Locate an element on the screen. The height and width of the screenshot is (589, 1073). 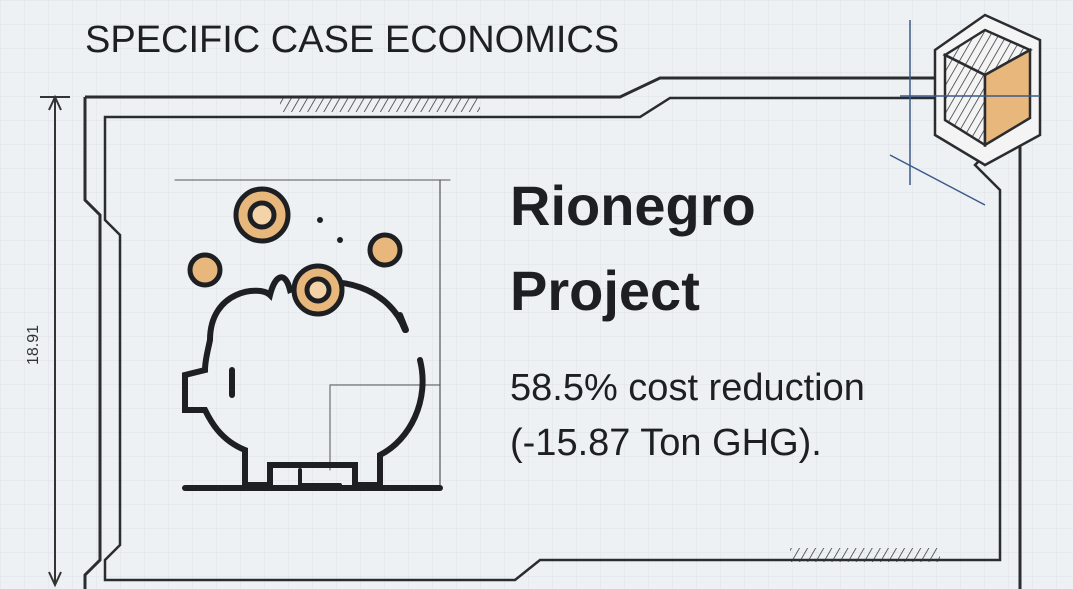
dimension-line is located at coordinates (55, 341).